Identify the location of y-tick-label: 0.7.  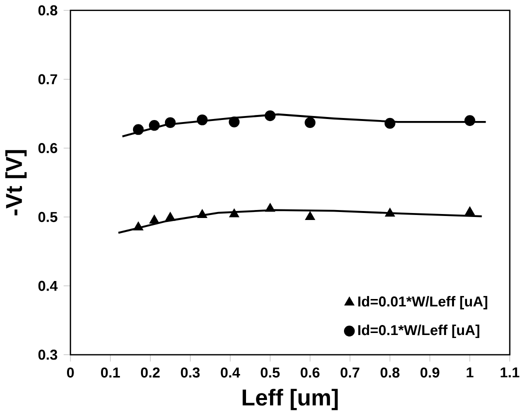
(48, 79).